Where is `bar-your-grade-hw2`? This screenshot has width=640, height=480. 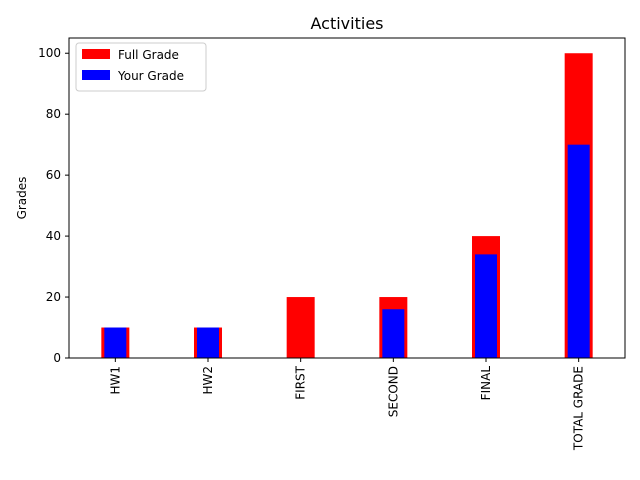
bar-your-grade-hw2 is located at coordinates (208, 342).